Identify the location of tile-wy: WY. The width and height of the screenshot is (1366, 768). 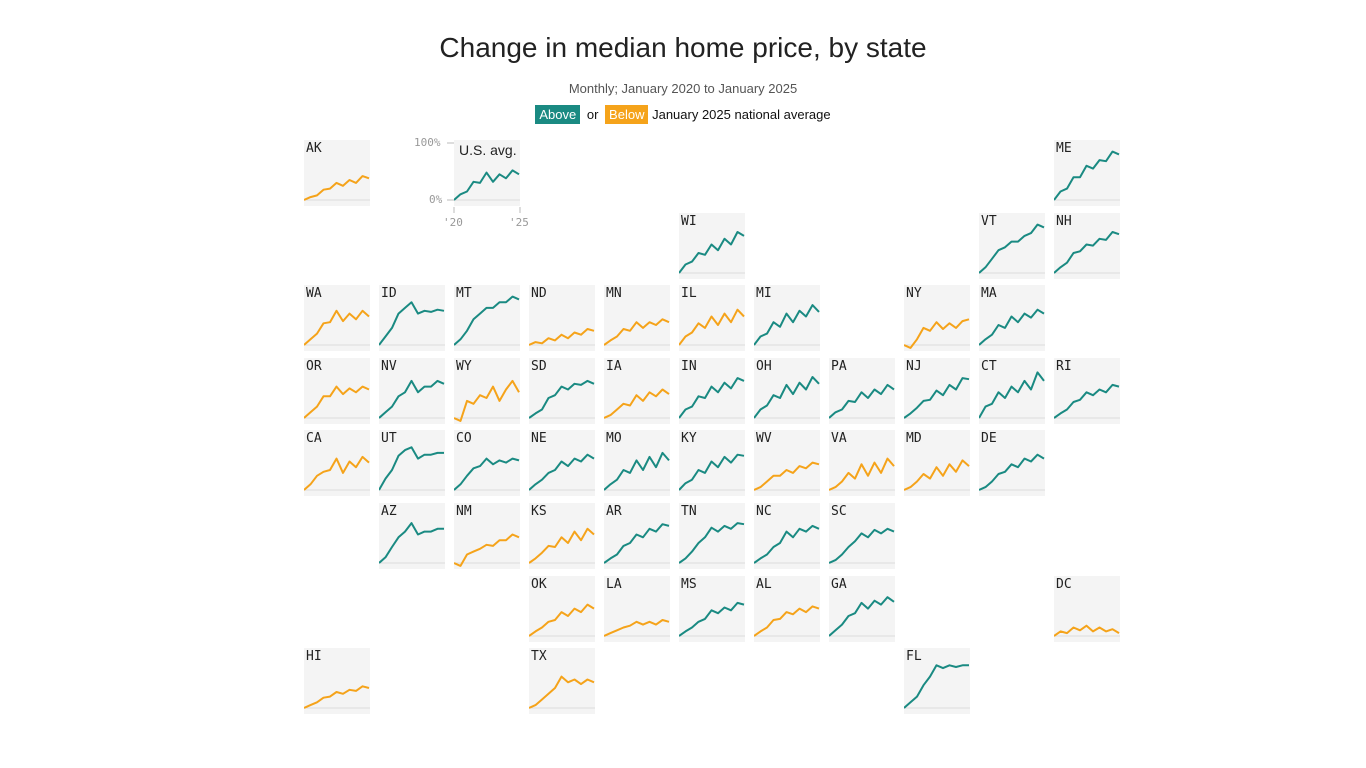
(487, 390).